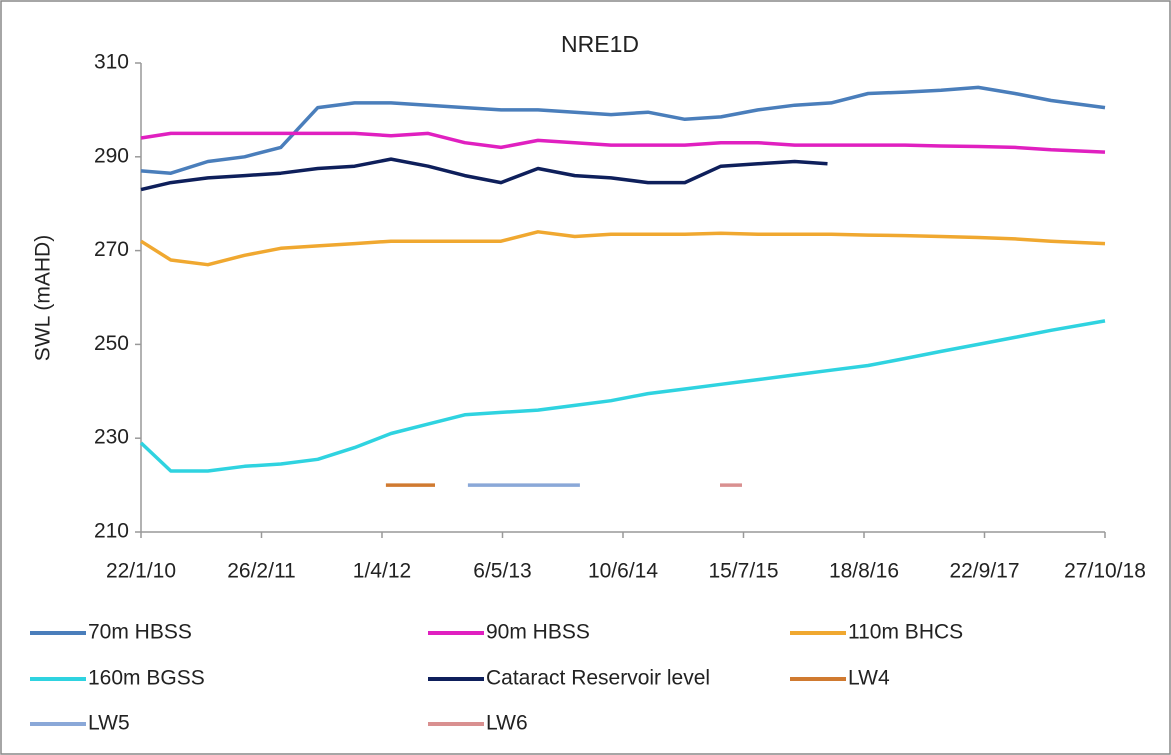 The height and width of the screenshot is (755, 1171). I want to click on legend-label: LW4, so click(869, 678).